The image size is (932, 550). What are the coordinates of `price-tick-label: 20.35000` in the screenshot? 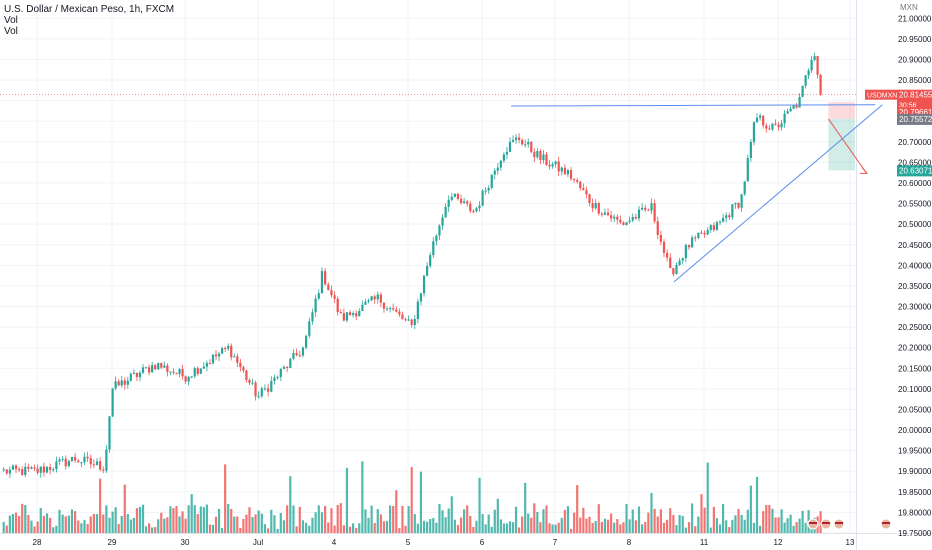 It's located at (915, 286).